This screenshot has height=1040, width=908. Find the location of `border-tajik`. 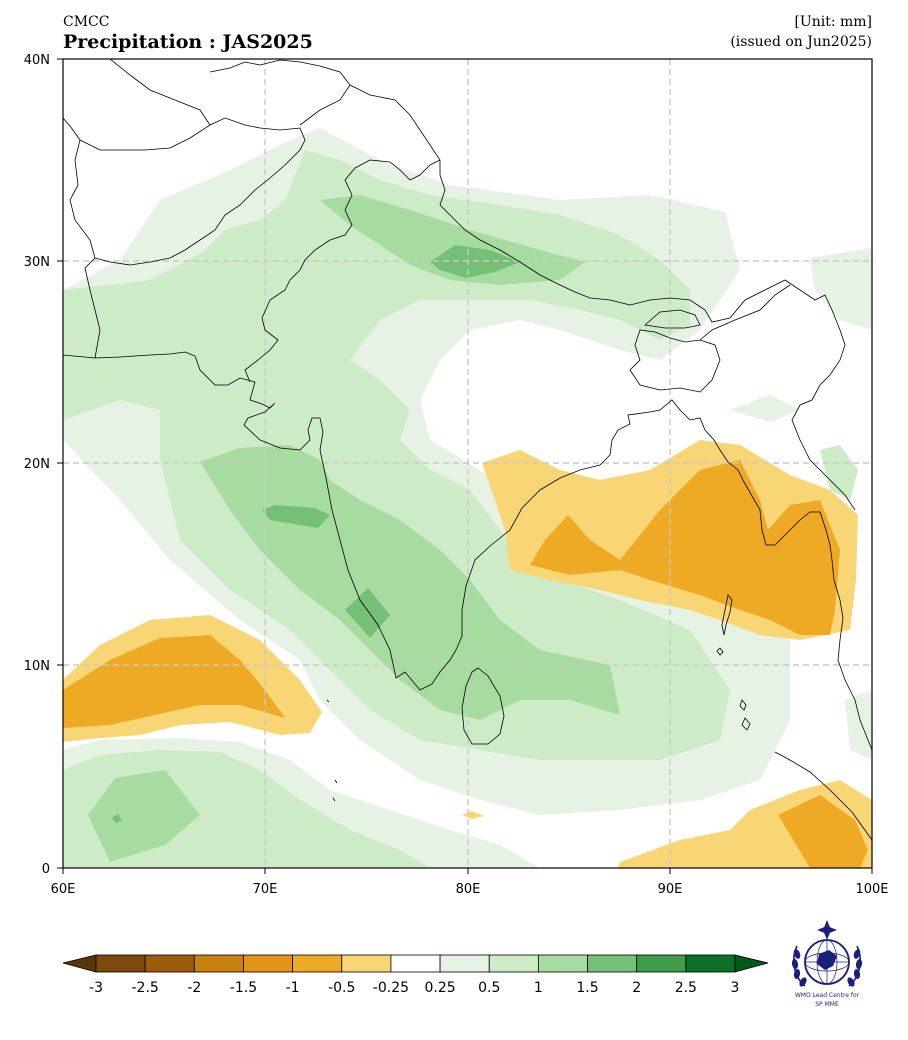

border-tajik is located at coordinates (280, 92).